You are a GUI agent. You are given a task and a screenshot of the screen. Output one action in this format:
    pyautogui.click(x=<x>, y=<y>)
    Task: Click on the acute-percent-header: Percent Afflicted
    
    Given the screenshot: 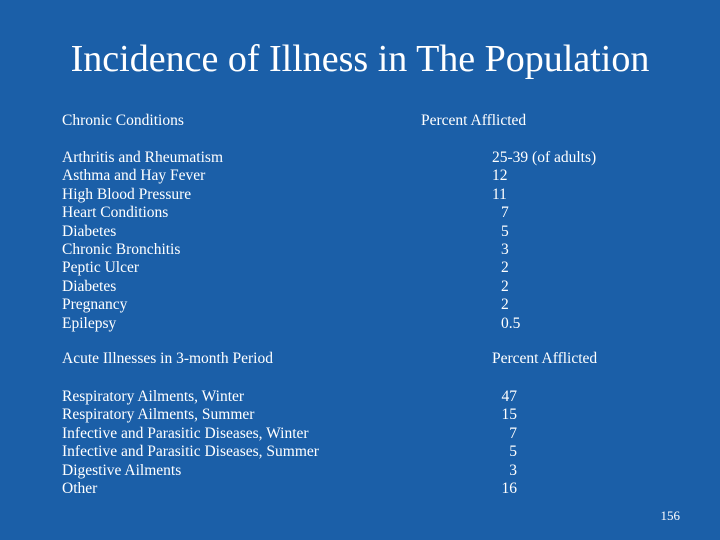 What is the action you would take?
    pyautogui.click(x=545, y=358)
    